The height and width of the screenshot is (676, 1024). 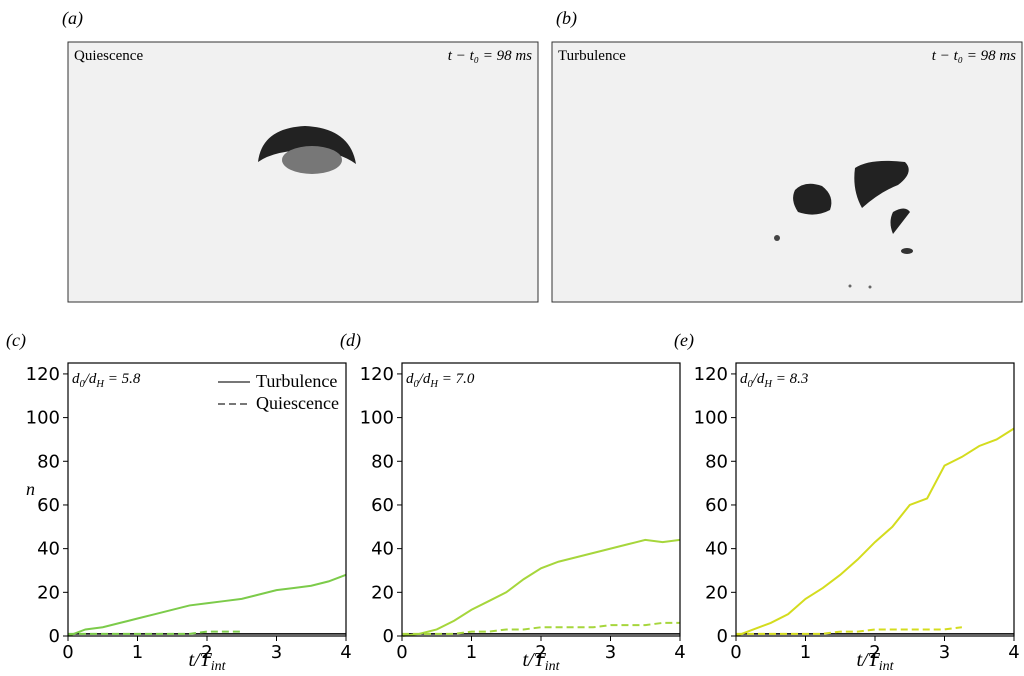 I want to click on panel-label: (a), so click(x=72, y=18).